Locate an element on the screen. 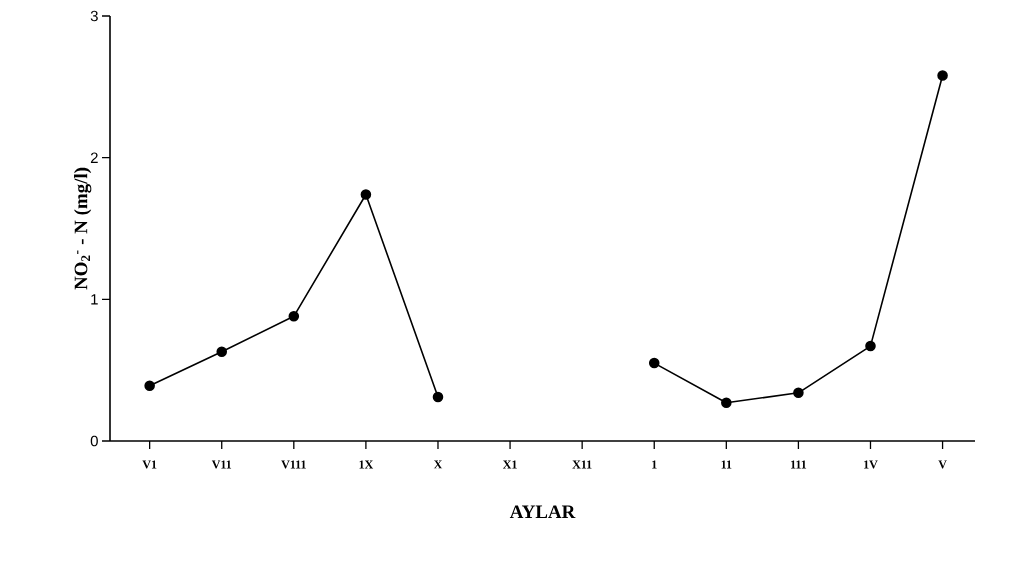 This screenshot has height=566, width=1027. x-tick-label: 111 is located at coordinates (799, 464).